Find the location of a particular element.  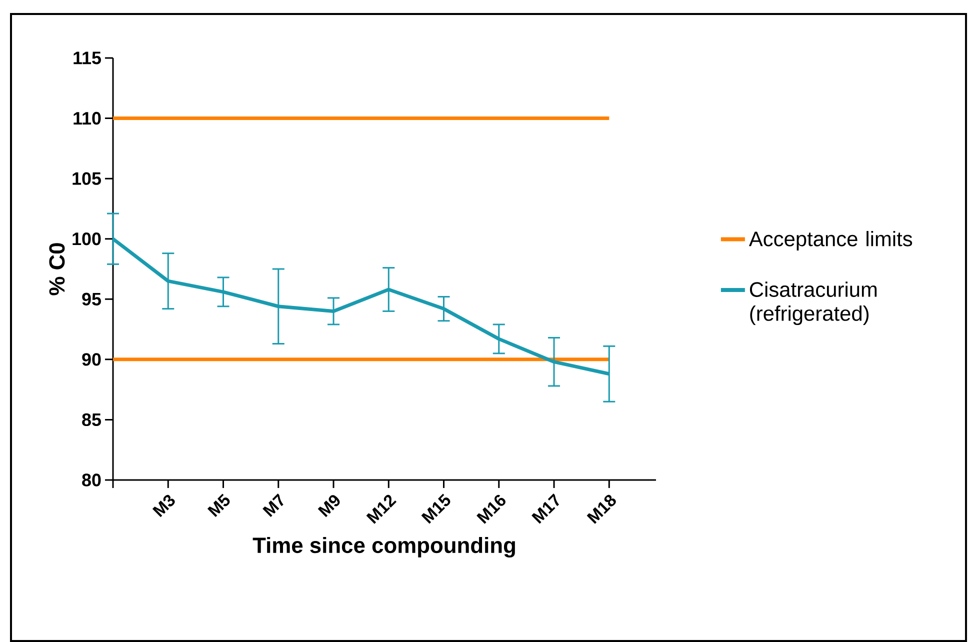

x-tick-label: M5 is located at coordinates (218, 506).